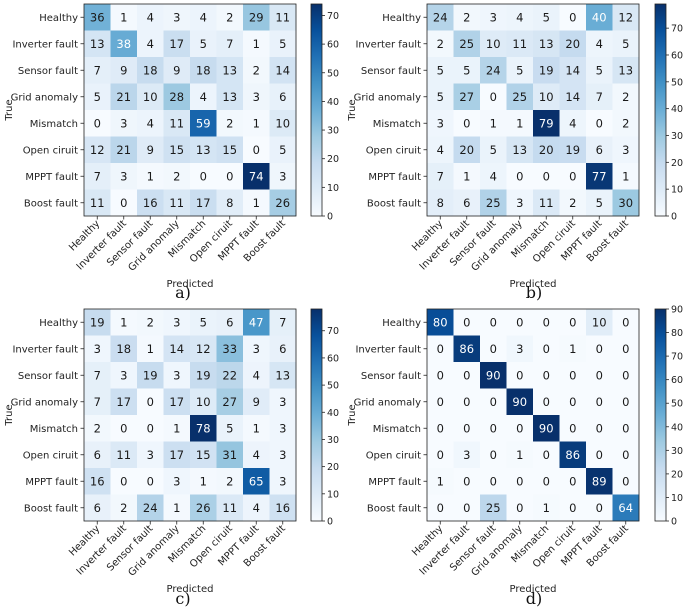 This screenshot has width=685, height=614. What do you see at coordinates (316, 110) in the screenshot?
I see `colorbar` at bounding box center [316, 110].